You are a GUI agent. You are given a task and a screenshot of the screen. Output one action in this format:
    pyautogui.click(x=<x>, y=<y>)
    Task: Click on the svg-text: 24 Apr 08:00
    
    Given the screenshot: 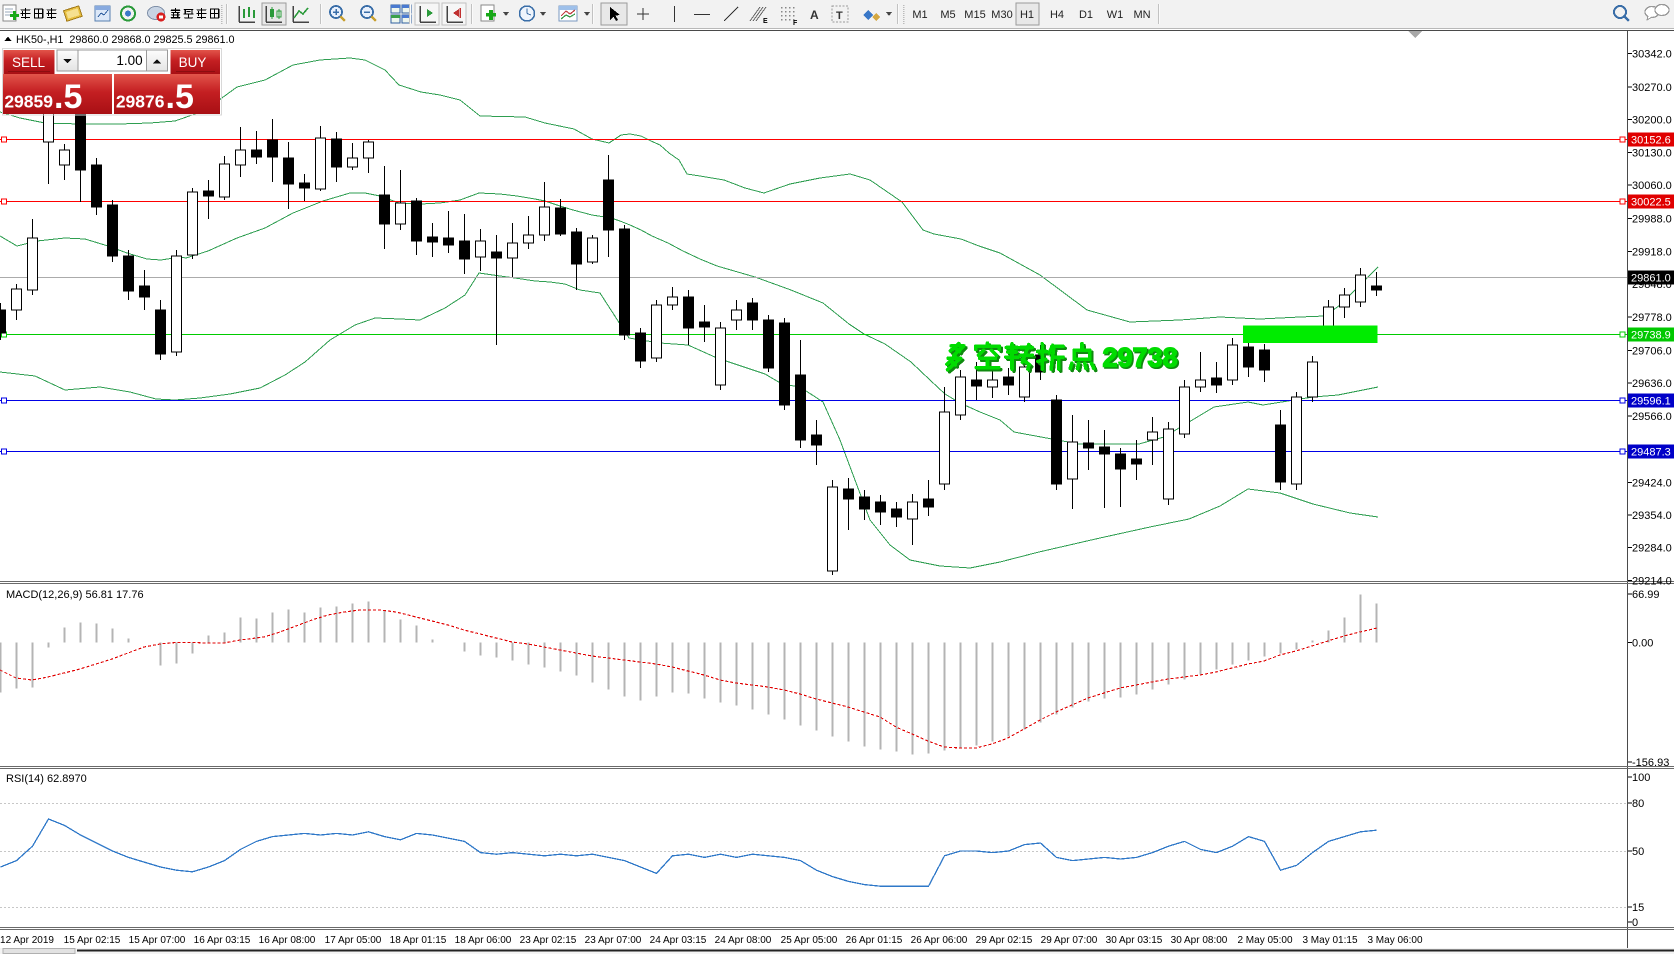 What is the action you would take?
    pyautogui.click(x=743, y=940)
    